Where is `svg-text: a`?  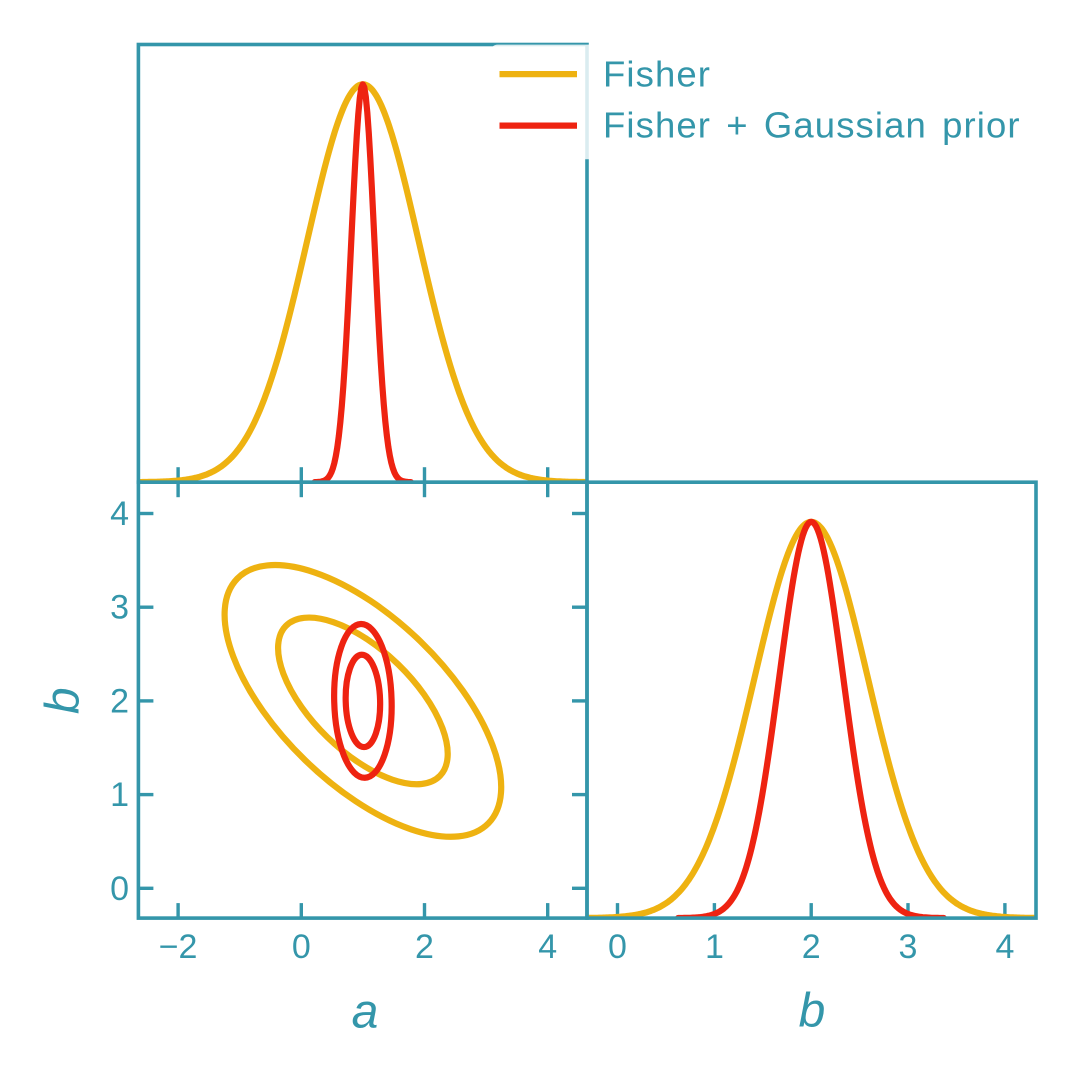 svg-text: a is located at coordinates (365, 1012).